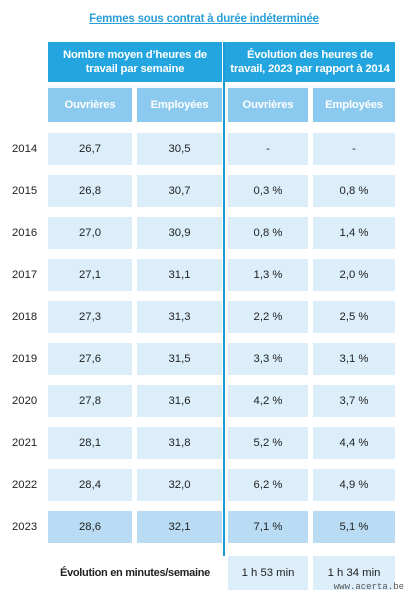 This screenshot has height=600, width=408. I want to click on cell-hours-employees: 32,1, so click(179, 527).